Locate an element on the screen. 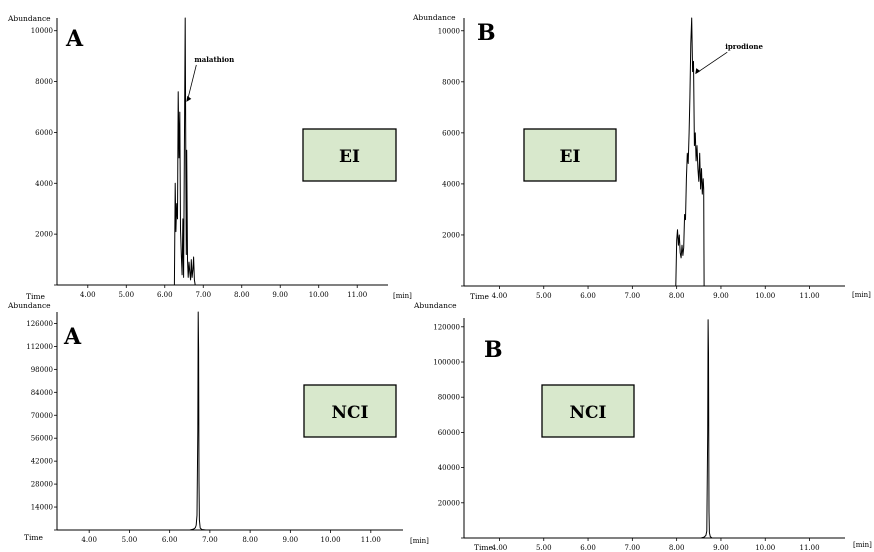 The height and width of the screenshot is (552, 874). y-tick-label: 56000 is located at coordinates (42, 439).